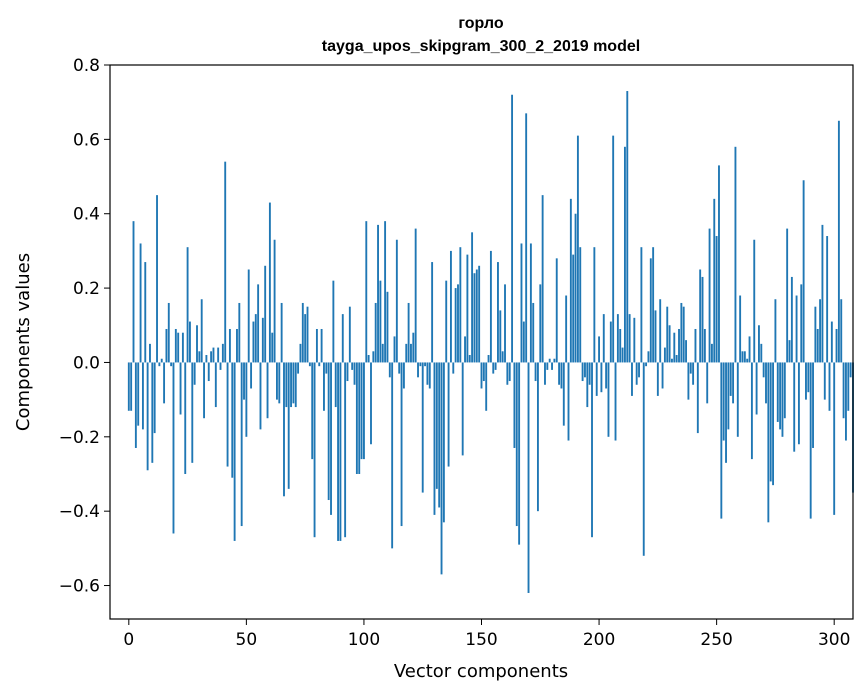  Describe the element at coordinates (128, 640) in the screenshot. I see `x-tick-label: 0` at that location.